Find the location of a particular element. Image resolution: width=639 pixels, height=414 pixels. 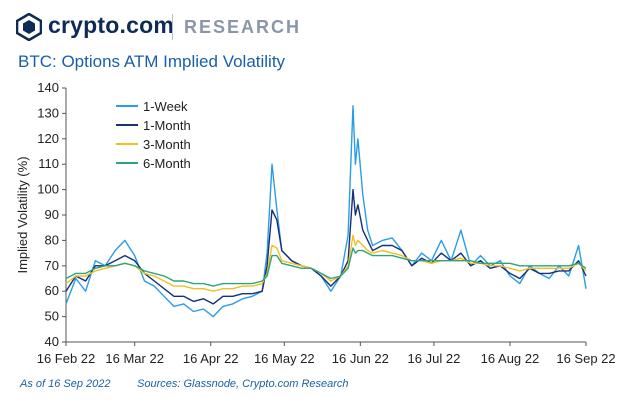

x-tick-label: 16 Apr 22 is located at coordinates (211, 358).